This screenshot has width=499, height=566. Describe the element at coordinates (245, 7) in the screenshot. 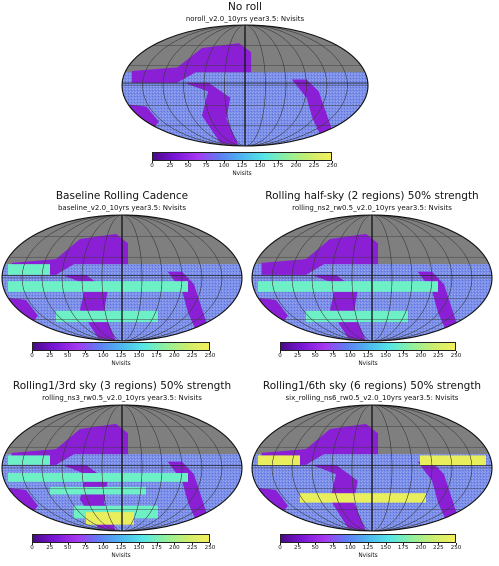

I see `panel-title: No roll` at that location.